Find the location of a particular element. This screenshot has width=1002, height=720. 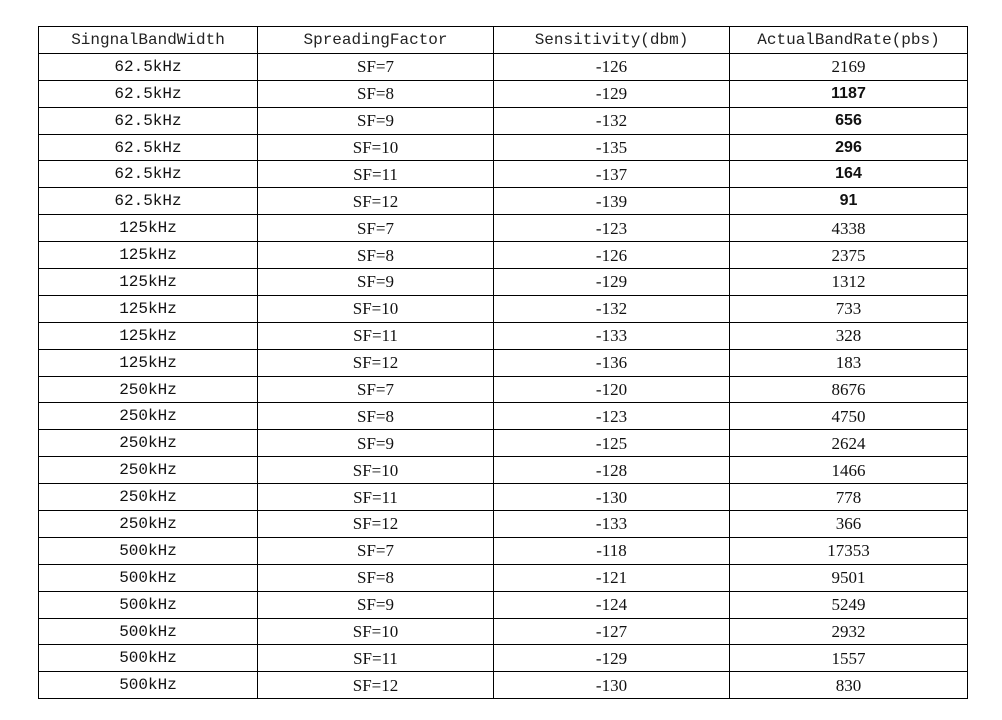

table-row: 500kHz SF=12 -130 830 is located at coordinates (503, 685).